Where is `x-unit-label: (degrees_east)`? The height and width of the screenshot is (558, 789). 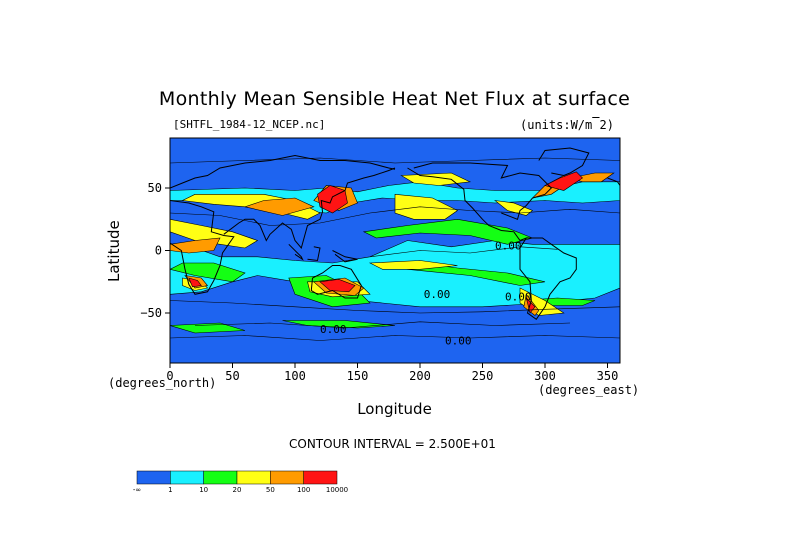
x-unit-label: (degrees_east) is located at coordinates (589, 390).